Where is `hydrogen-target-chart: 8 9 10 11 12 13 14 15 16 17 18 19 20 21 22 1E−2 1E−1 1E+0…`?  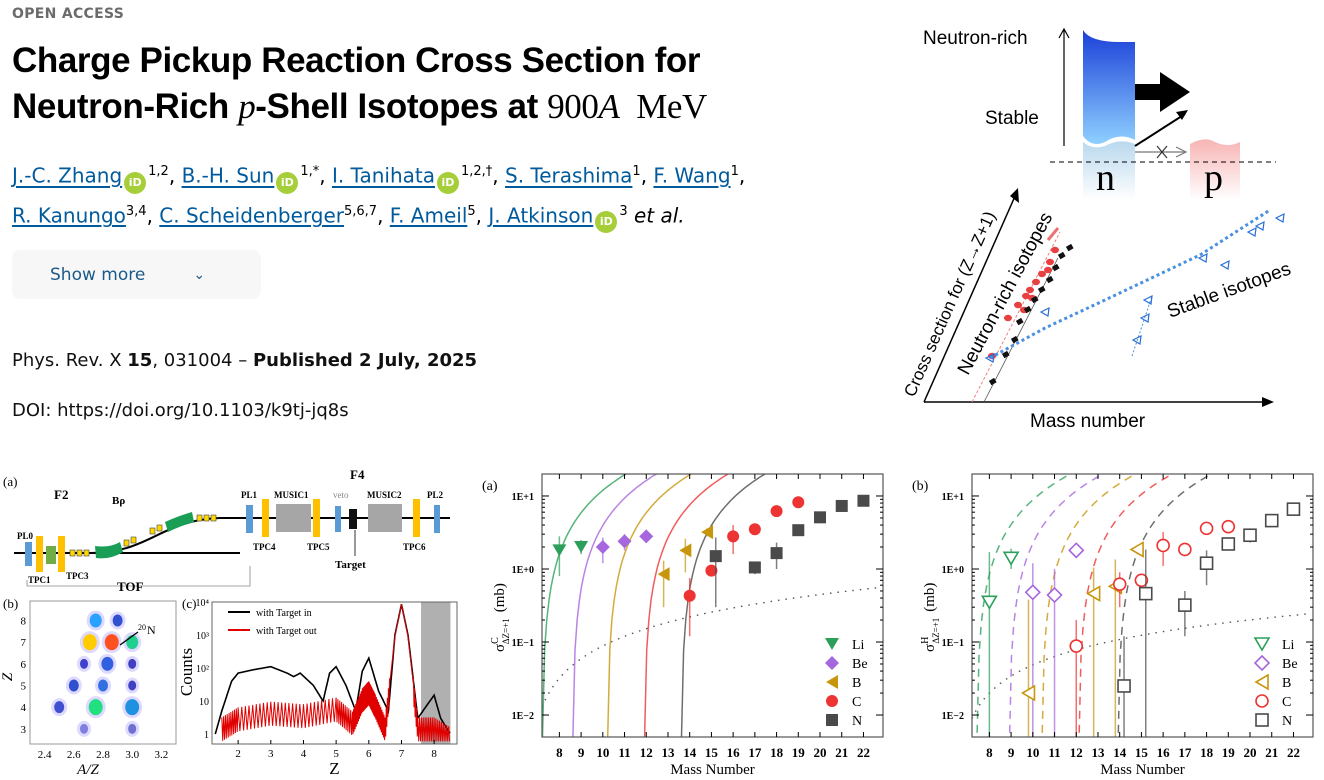 hydrogen-target-chart: 8 9 10 11 12 13 14 15 16 17 18 19 20 21 22 1E−2 1E−1 1E+0… is located at coordinates (1113, 625).